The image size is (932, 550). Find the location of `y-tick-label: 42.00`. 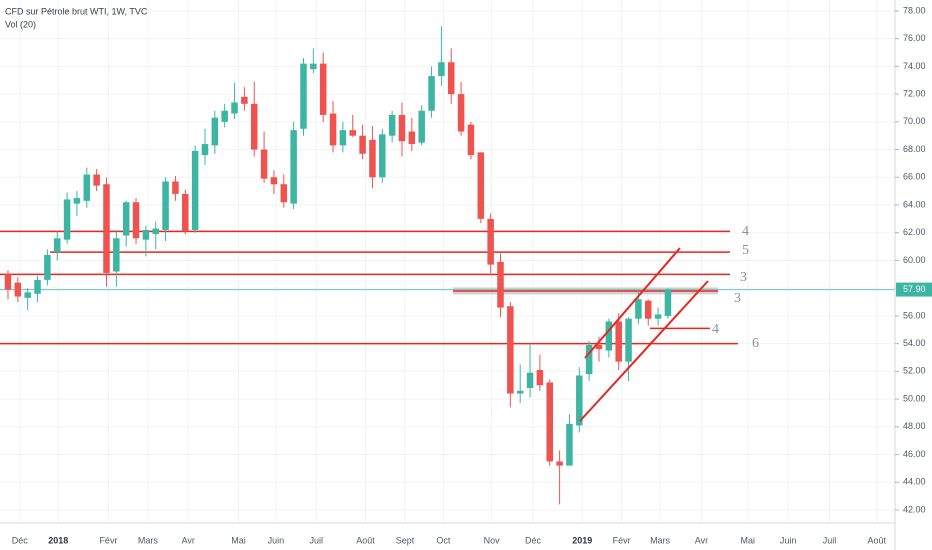

y-tick-label: 42.00 is located at coordinates (914, 509).